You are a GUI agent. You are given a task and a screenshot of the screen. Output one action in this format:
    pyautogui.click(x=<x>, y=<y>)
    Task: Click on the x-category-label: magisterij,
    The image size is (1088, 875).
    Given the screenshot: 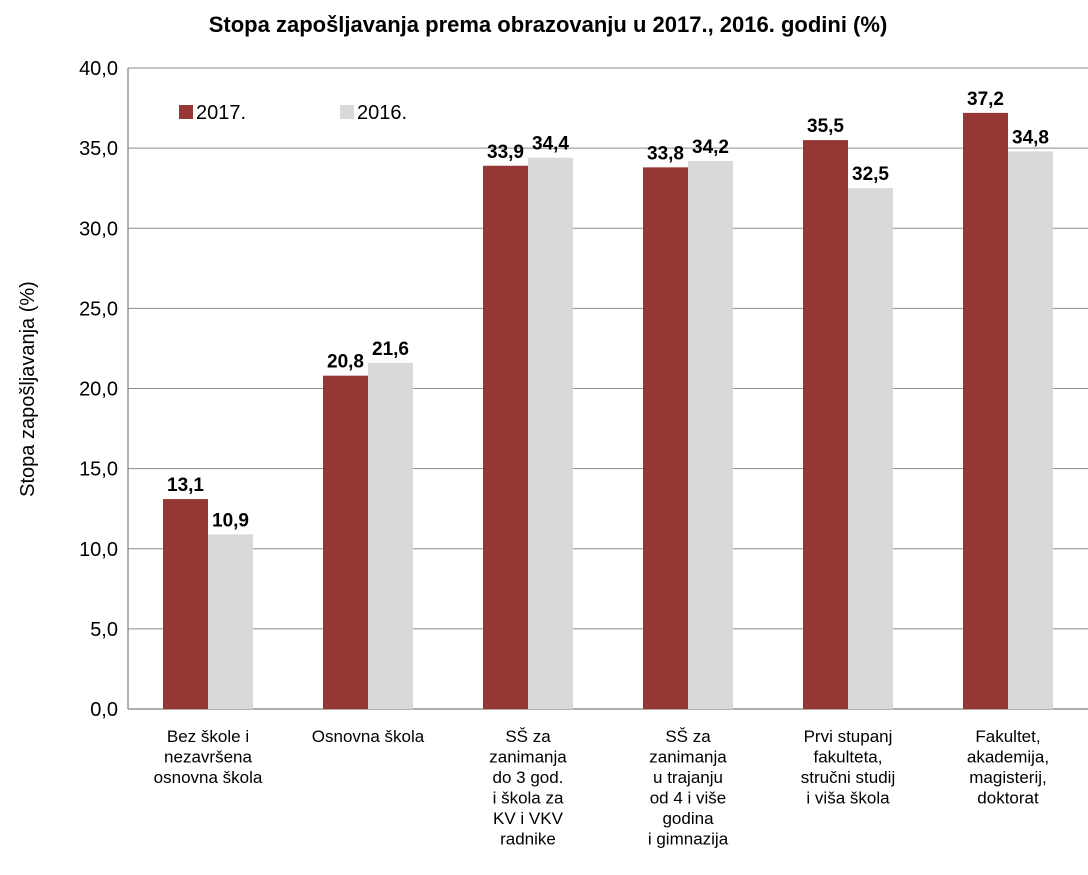 What is the action you would take?
    pyautogui.click(x=1007, y=777)
    